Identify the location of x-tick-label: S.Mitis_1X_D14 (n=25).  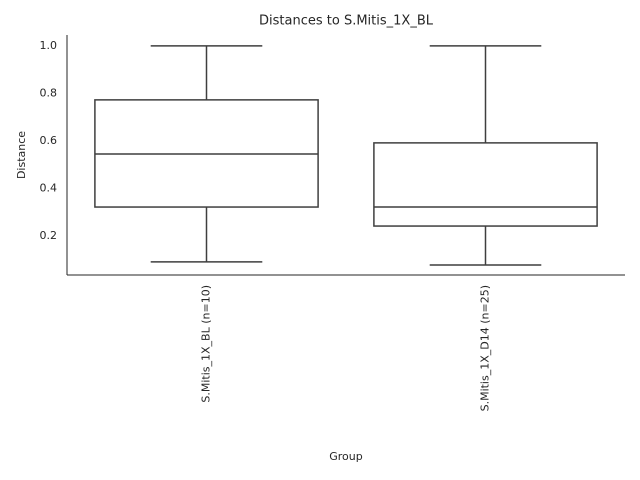
(485, 348).